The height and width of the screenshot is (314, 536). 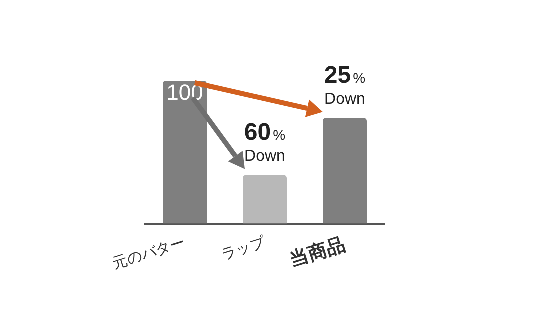 I want to click on x-tick-label: ラップ, so click(x=243, y=249).